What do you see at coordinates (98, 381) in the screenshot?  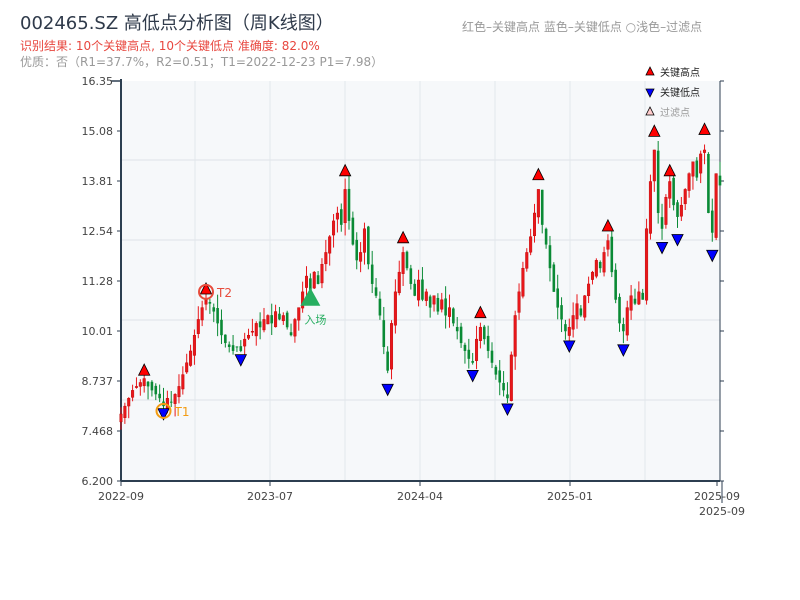 I see `y-tick-label: 8.737` at bounding box center [98, 381].